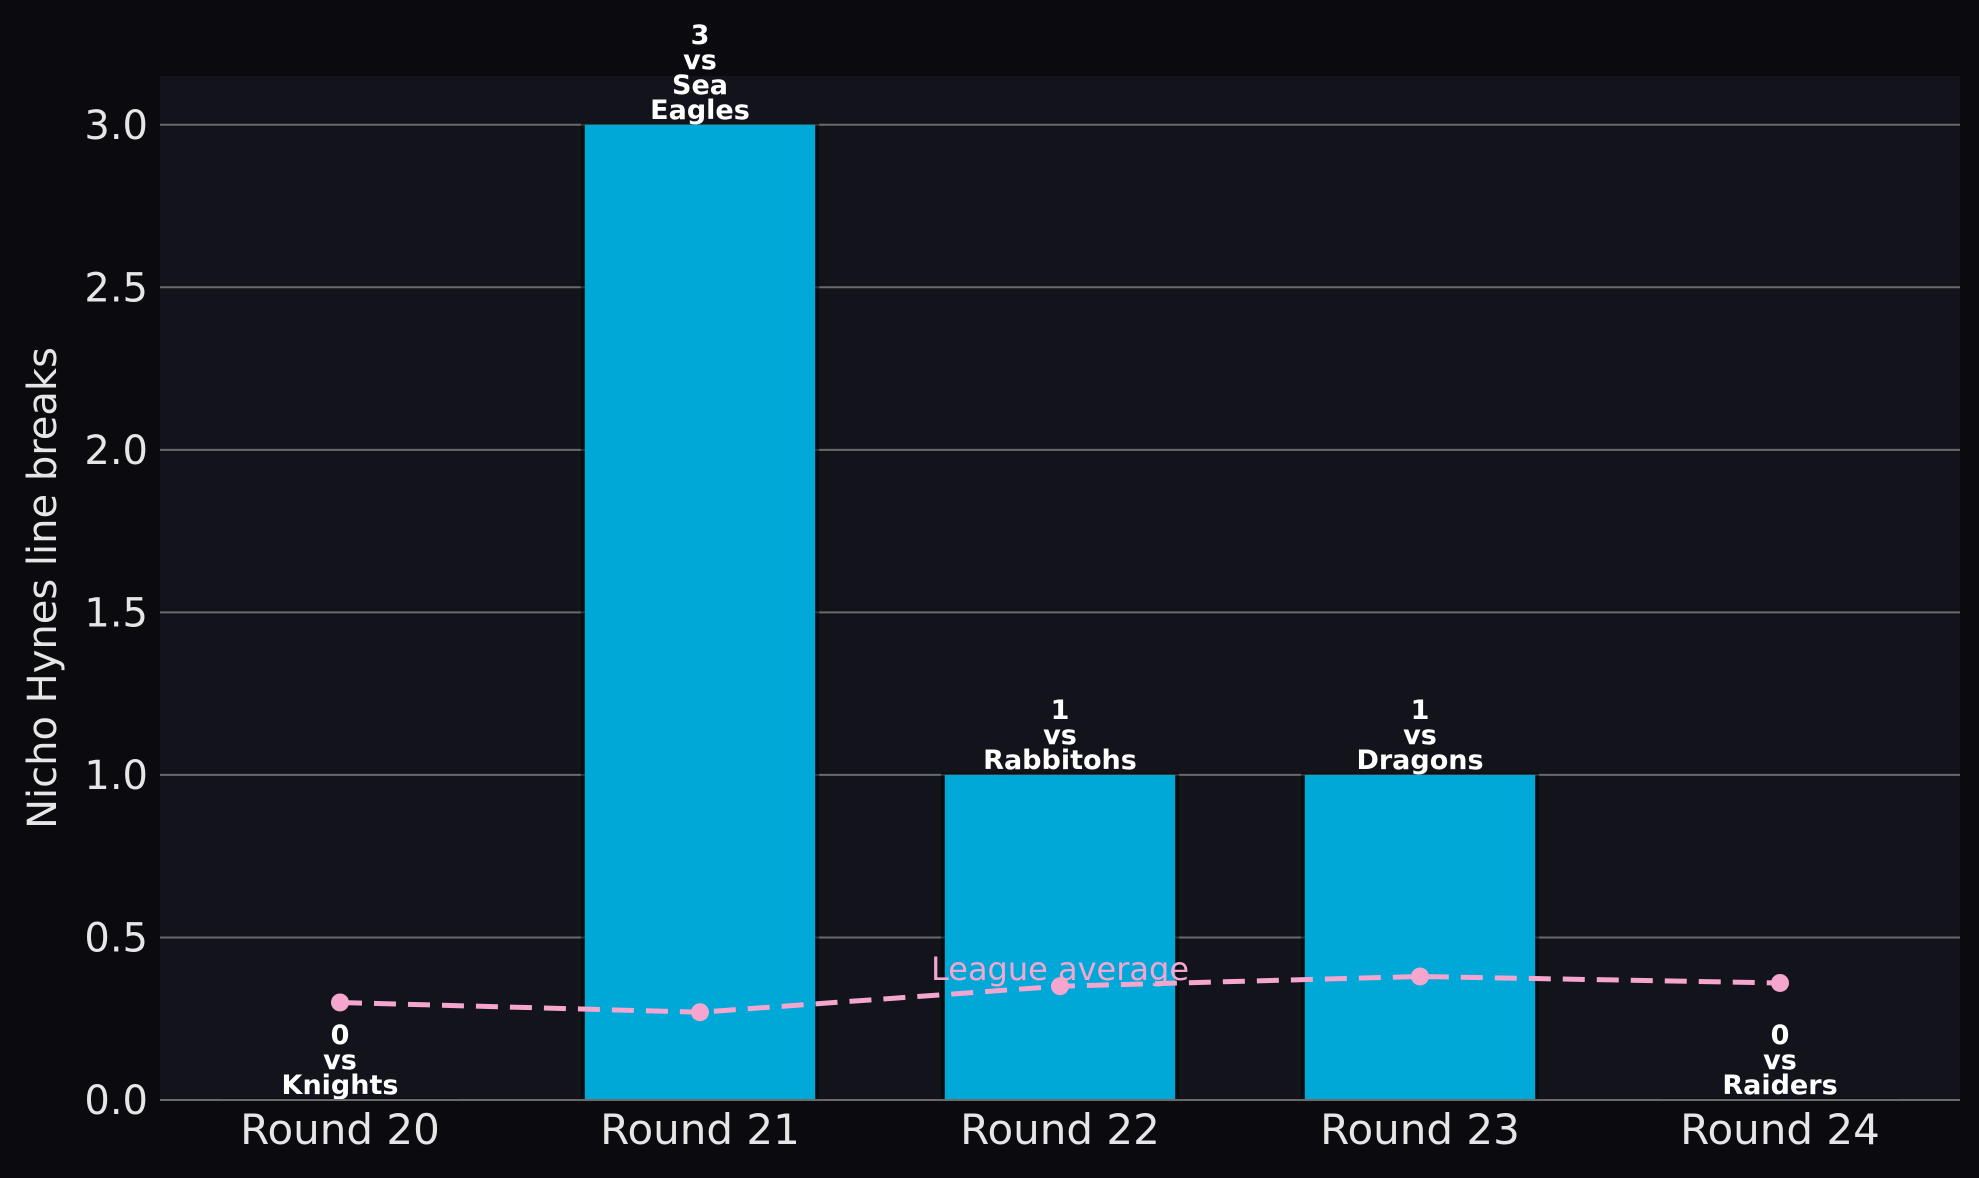 Image resolution: width=1979 pixels, height=1178 pixels. I want to click on y-tick-label: 1.0, so click(116, 776).